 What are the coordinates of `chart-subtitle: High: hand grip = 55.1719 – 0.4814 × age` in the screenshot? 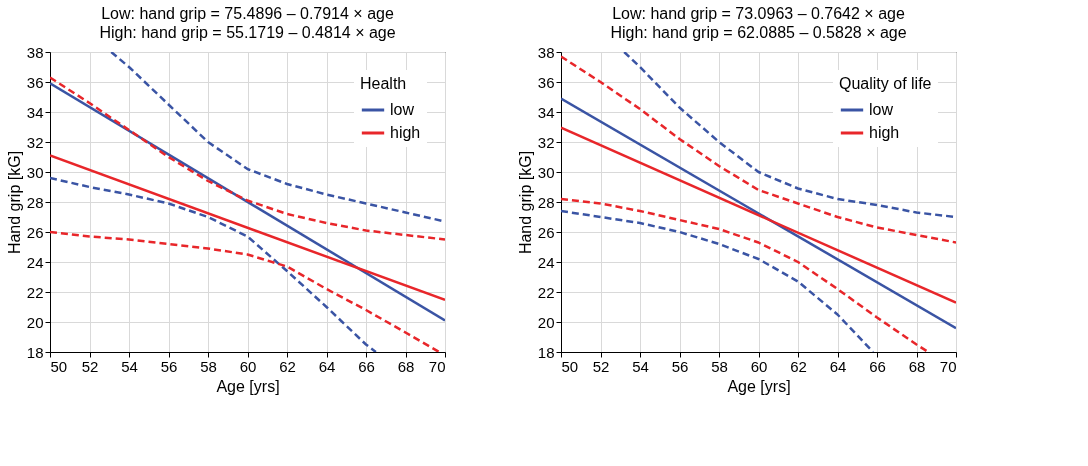 It's located at (247, 32).